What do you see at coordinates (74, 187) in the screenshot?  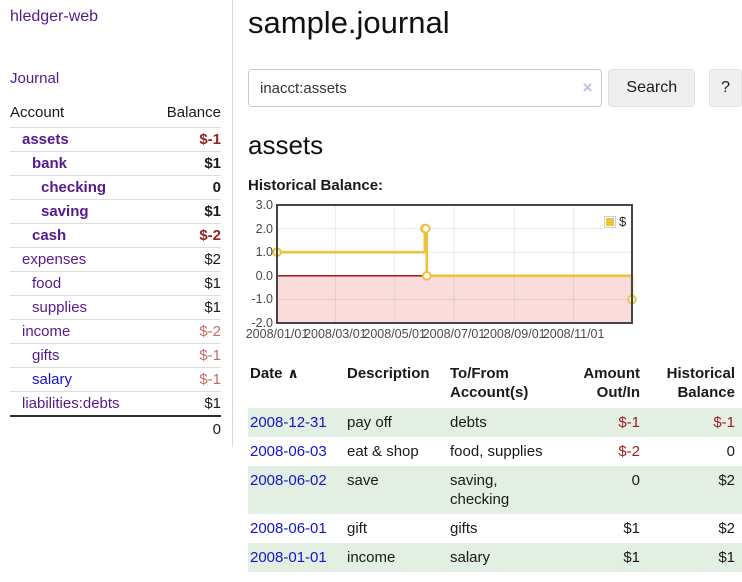 I see `account-link-checking: checking` at bounding box center [74, 187].